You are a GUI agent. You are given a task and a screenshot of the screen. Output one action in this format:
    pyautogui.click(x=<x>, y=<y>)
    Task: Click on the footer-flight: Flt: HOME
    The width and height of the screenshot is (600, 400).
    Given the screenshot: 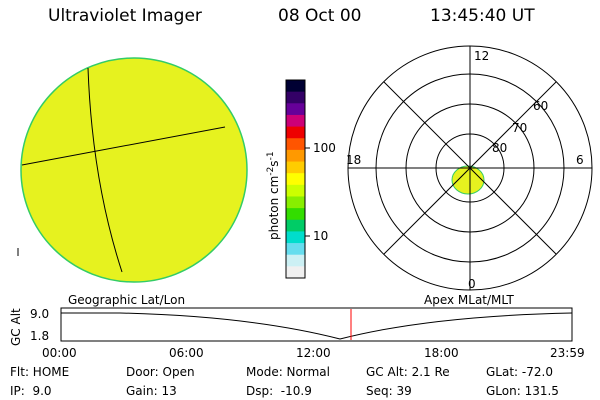 What is the action you would take?
    pyautogui.click(x=39, y=372)
    